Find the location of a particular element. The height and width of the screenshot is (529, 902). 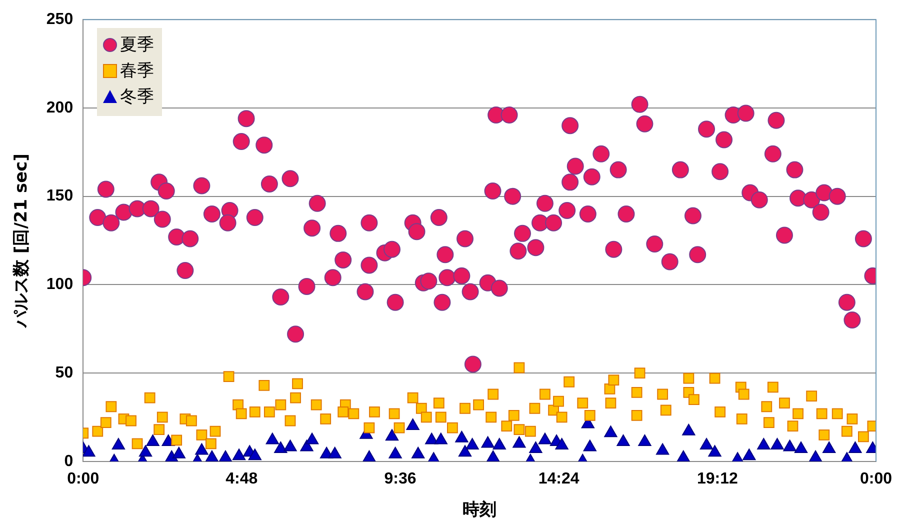

y-tick-label: 50 is located at coordinates (64, 373).